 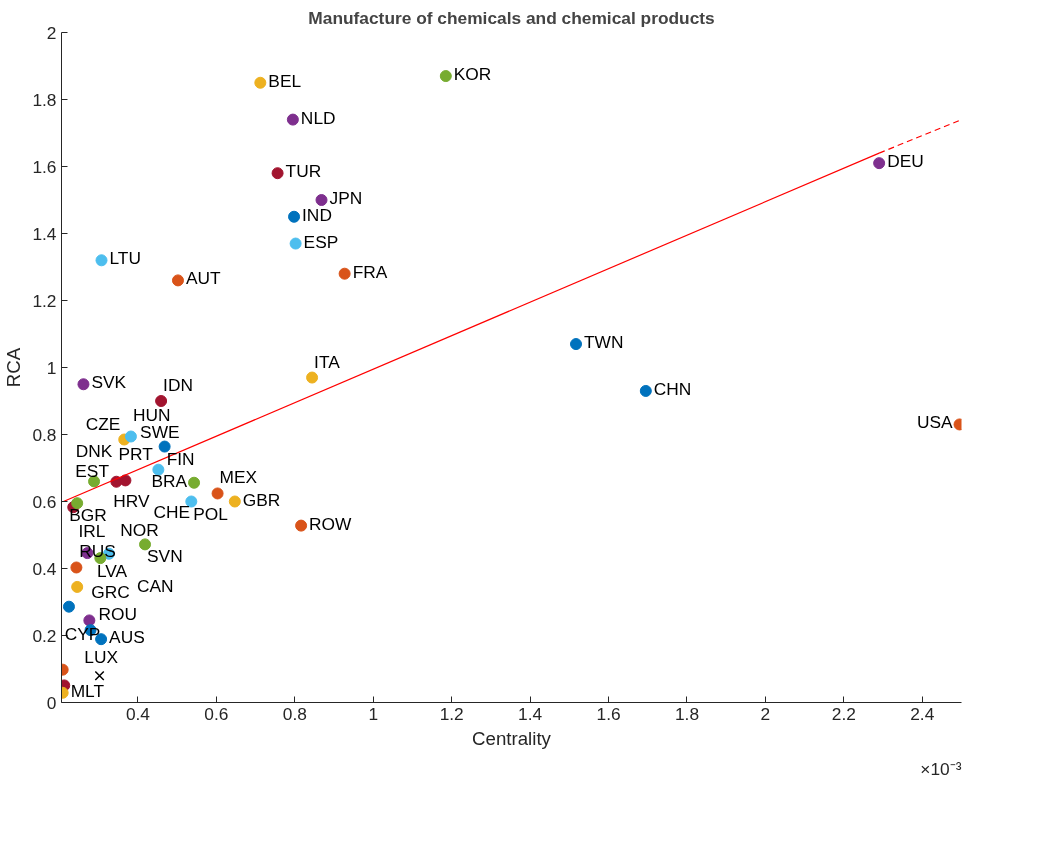 What do you see at coordinates (172, 512) in the screenshot?
I see `annotation: CHE` at bounding box center [172, 512].